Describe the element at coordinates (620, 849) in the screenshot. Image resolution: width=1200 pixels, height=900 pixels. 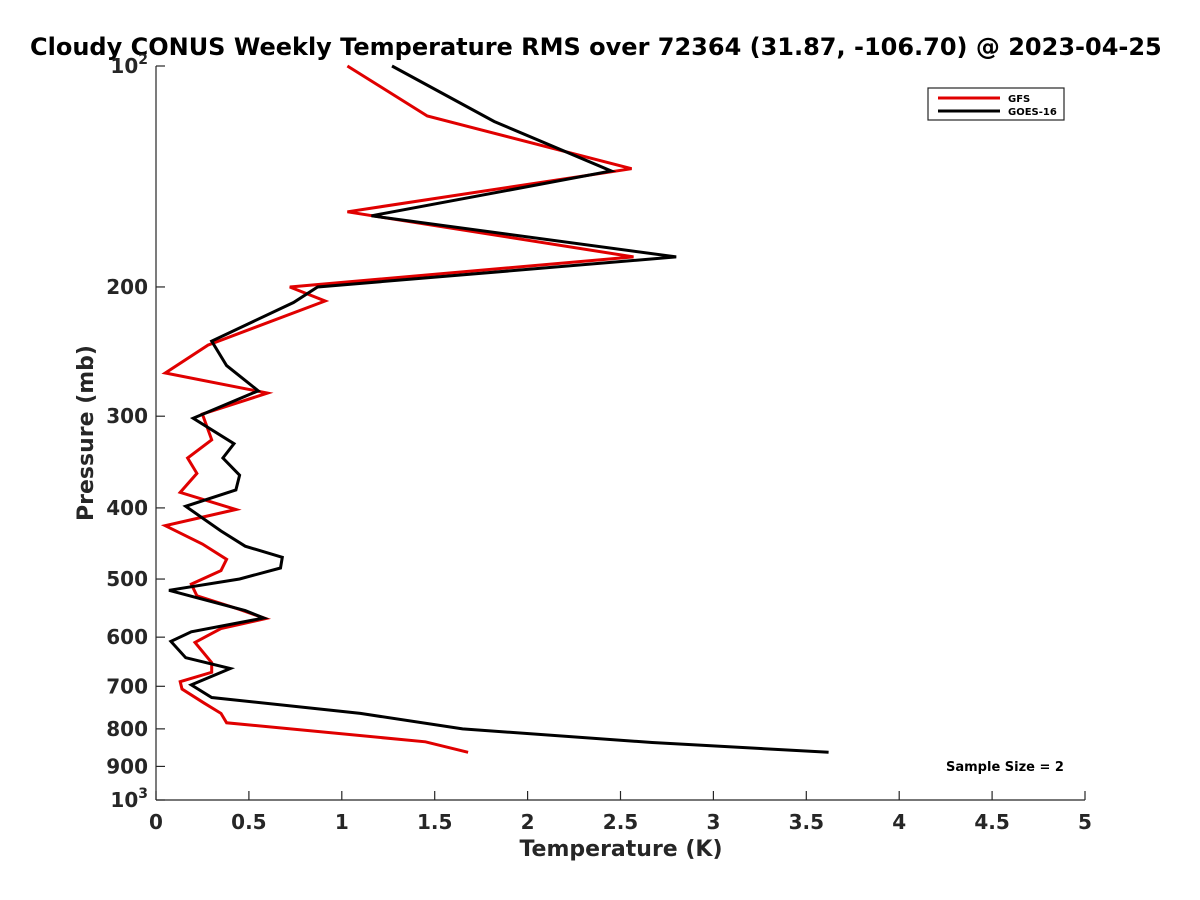
I see `x-axis-label: Temperature (K)` at that location.